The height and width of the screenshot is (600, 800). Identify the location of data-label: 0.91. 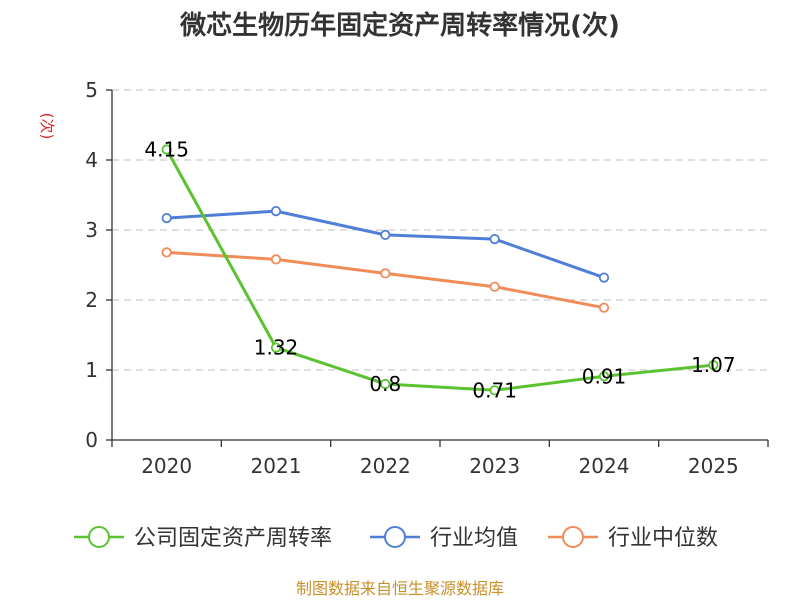
(604, 376).